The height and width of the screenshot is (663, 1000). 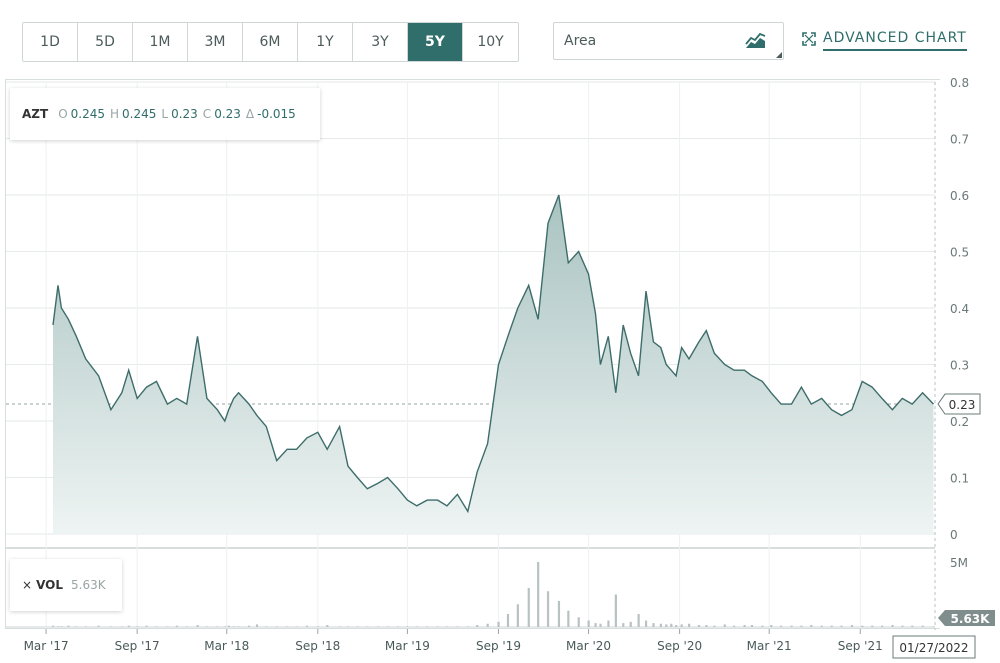 What do you see at coordinates (27, 585) in the screenshot?
I see `close-volume-icon: ×` at bounding box center [27, 585].